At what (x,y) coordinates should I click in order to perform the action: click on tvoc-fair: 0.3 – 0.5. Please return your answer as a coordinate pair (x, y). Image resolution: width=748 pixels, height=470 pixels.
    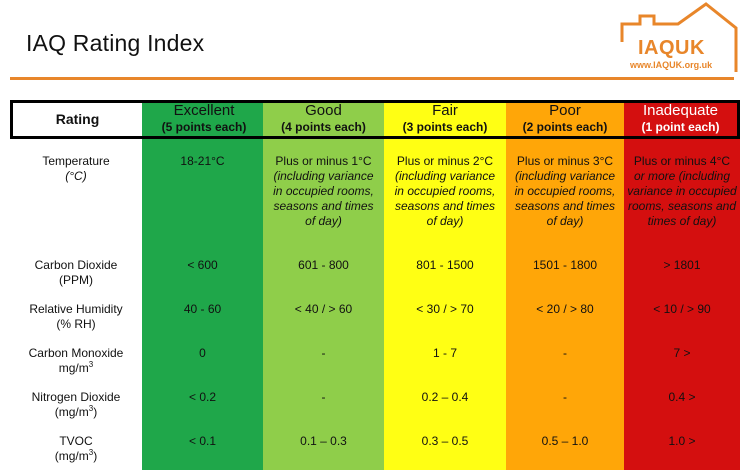
    Looking at the image, I should click on (445, 441).